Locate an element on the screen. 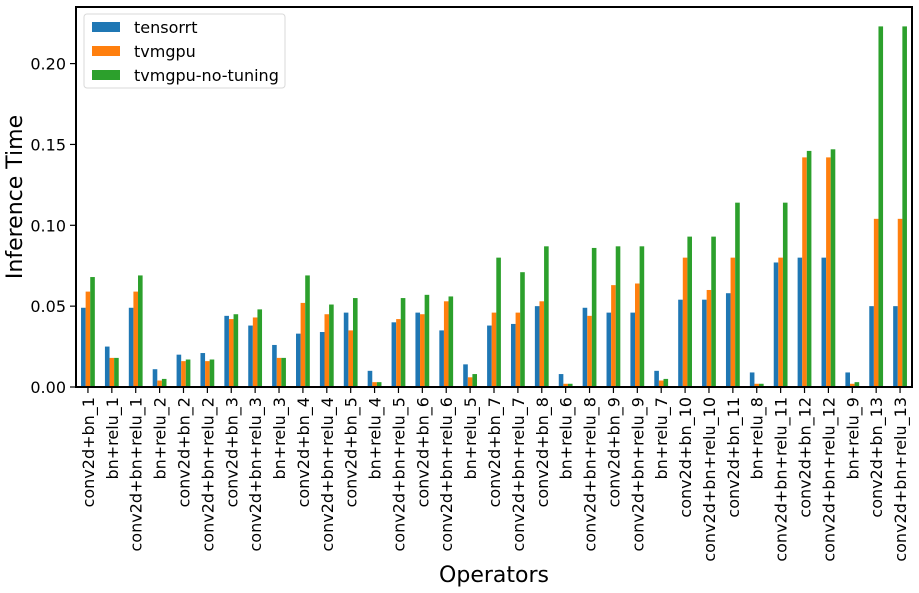 The image size is (919, 593). x-tick-label: bn+relu_2 is located at coordinates (161, 438).